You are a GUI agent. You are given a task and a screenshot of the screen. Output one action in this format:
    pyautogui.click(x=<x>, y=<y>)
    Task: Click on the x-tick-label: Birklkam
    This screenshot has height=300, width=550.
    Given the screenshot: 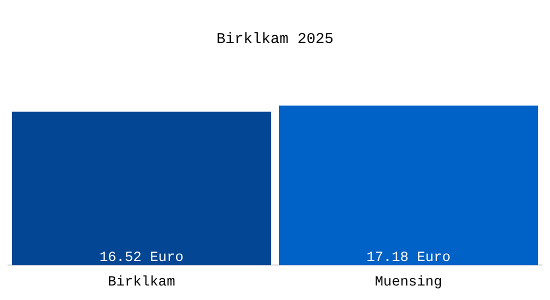 What is the action you would take?
    pyautogui.click(x=142, y=282)
    